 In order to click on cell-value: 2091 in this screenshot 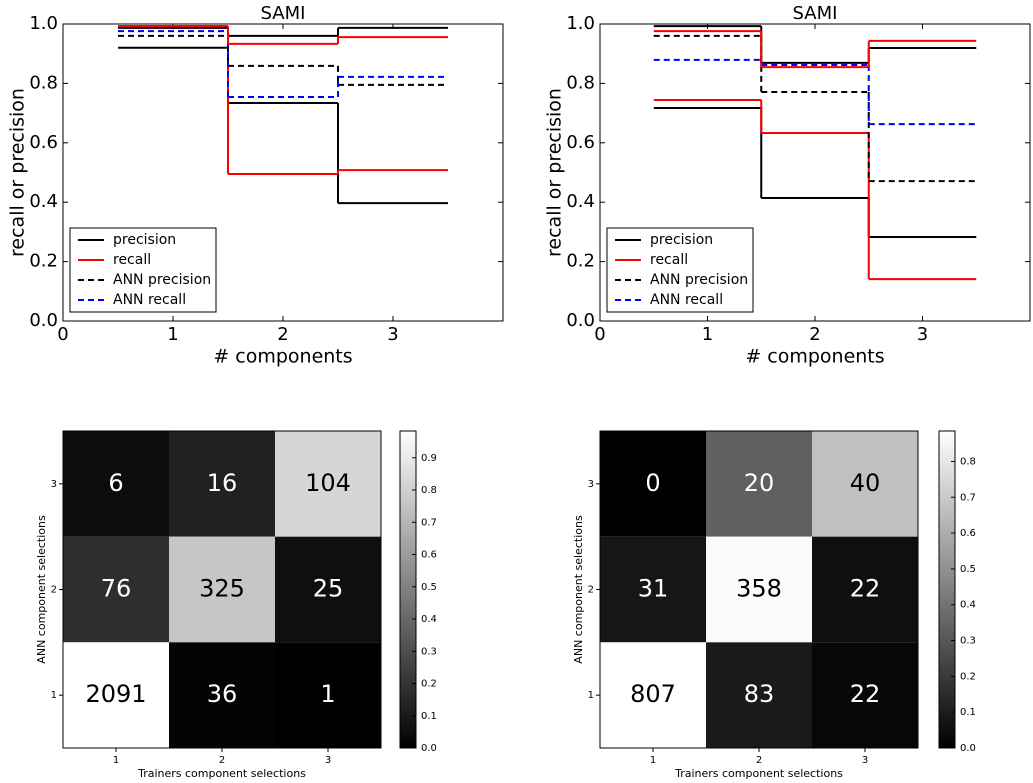, I will do `click(115, 694)`.